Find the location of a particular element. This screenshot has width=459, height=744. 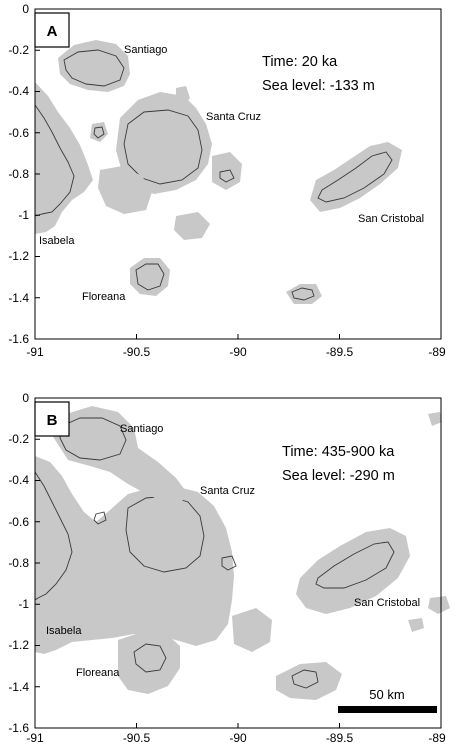

panel-a-x-axis: -91 -90.5 -90 -89.5 -89 is located at coordinates (236, 346).